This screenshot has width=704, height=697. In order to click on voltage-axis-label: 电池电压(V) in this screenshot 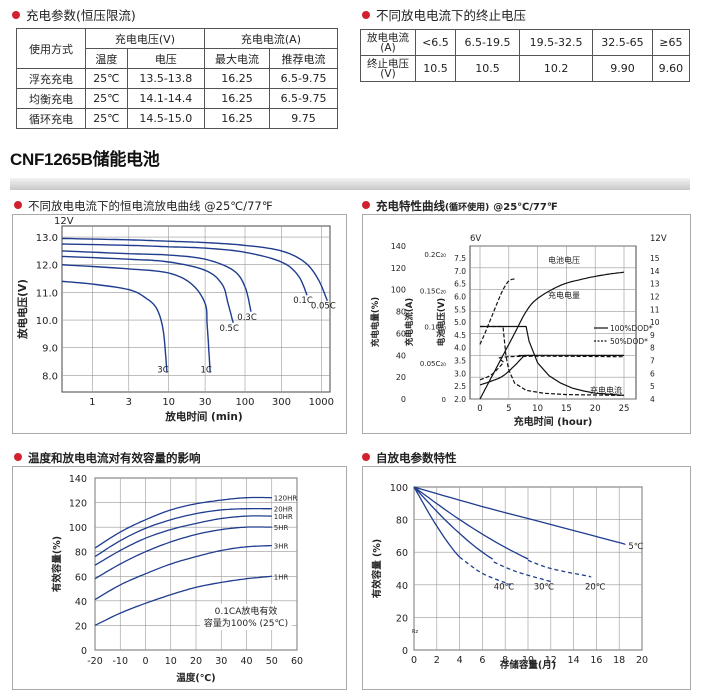, I will do `click(441, 322)`.